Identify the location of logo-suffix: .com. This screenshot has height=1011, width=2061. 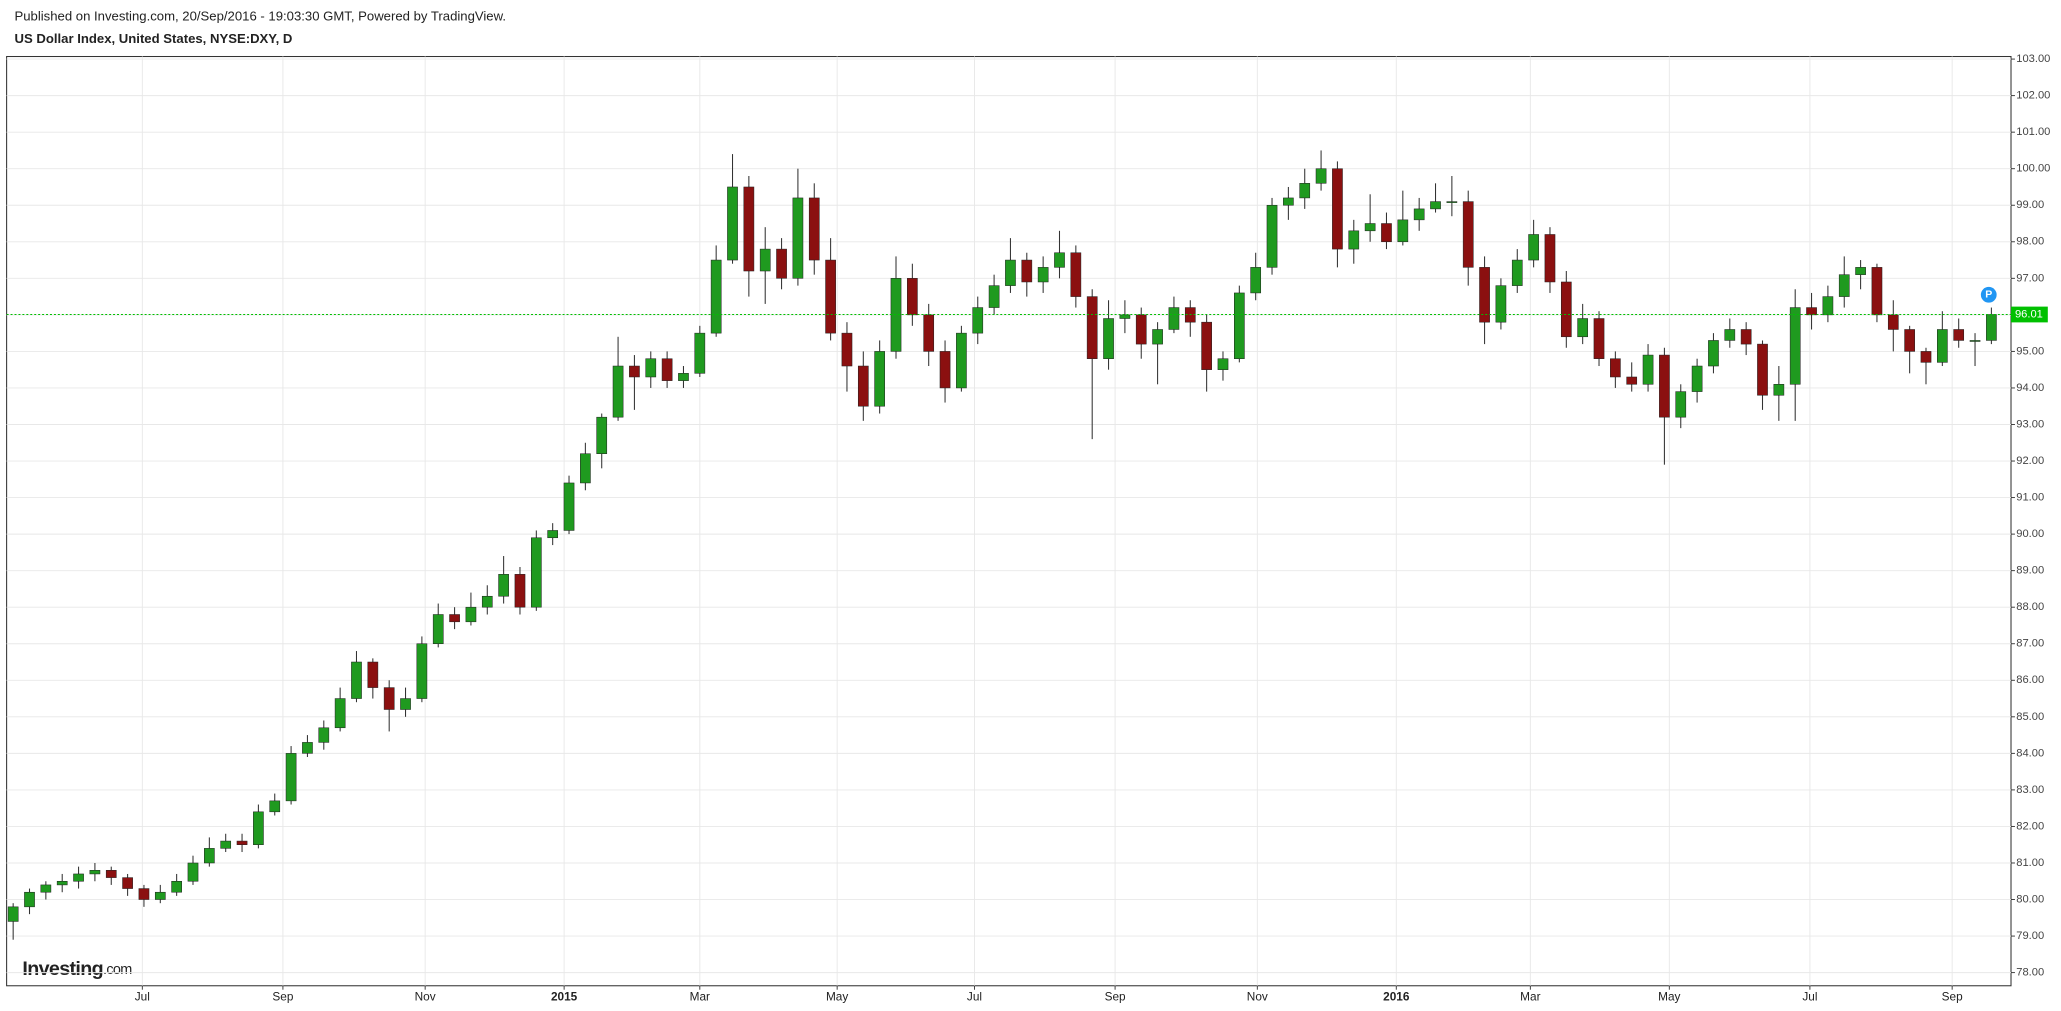
(117, 970).